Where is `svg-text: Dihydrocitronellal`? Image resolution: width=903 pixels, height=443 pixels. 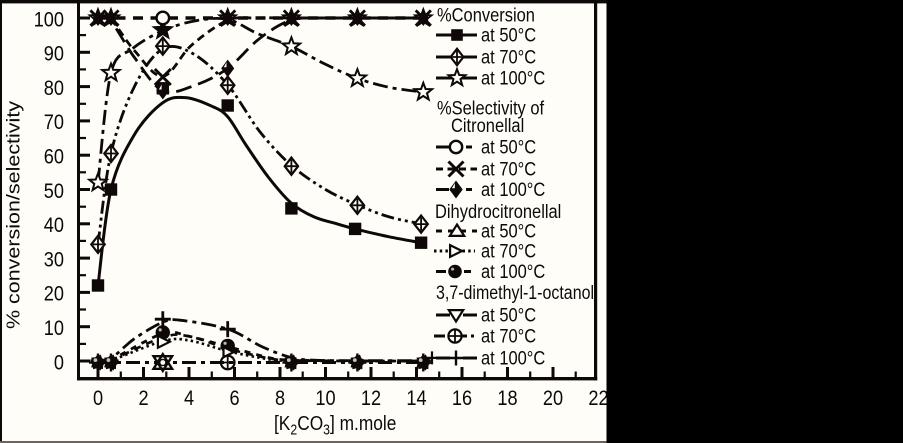
svg-text: Dihydrocitronellal is located at coordinates (498, 212).